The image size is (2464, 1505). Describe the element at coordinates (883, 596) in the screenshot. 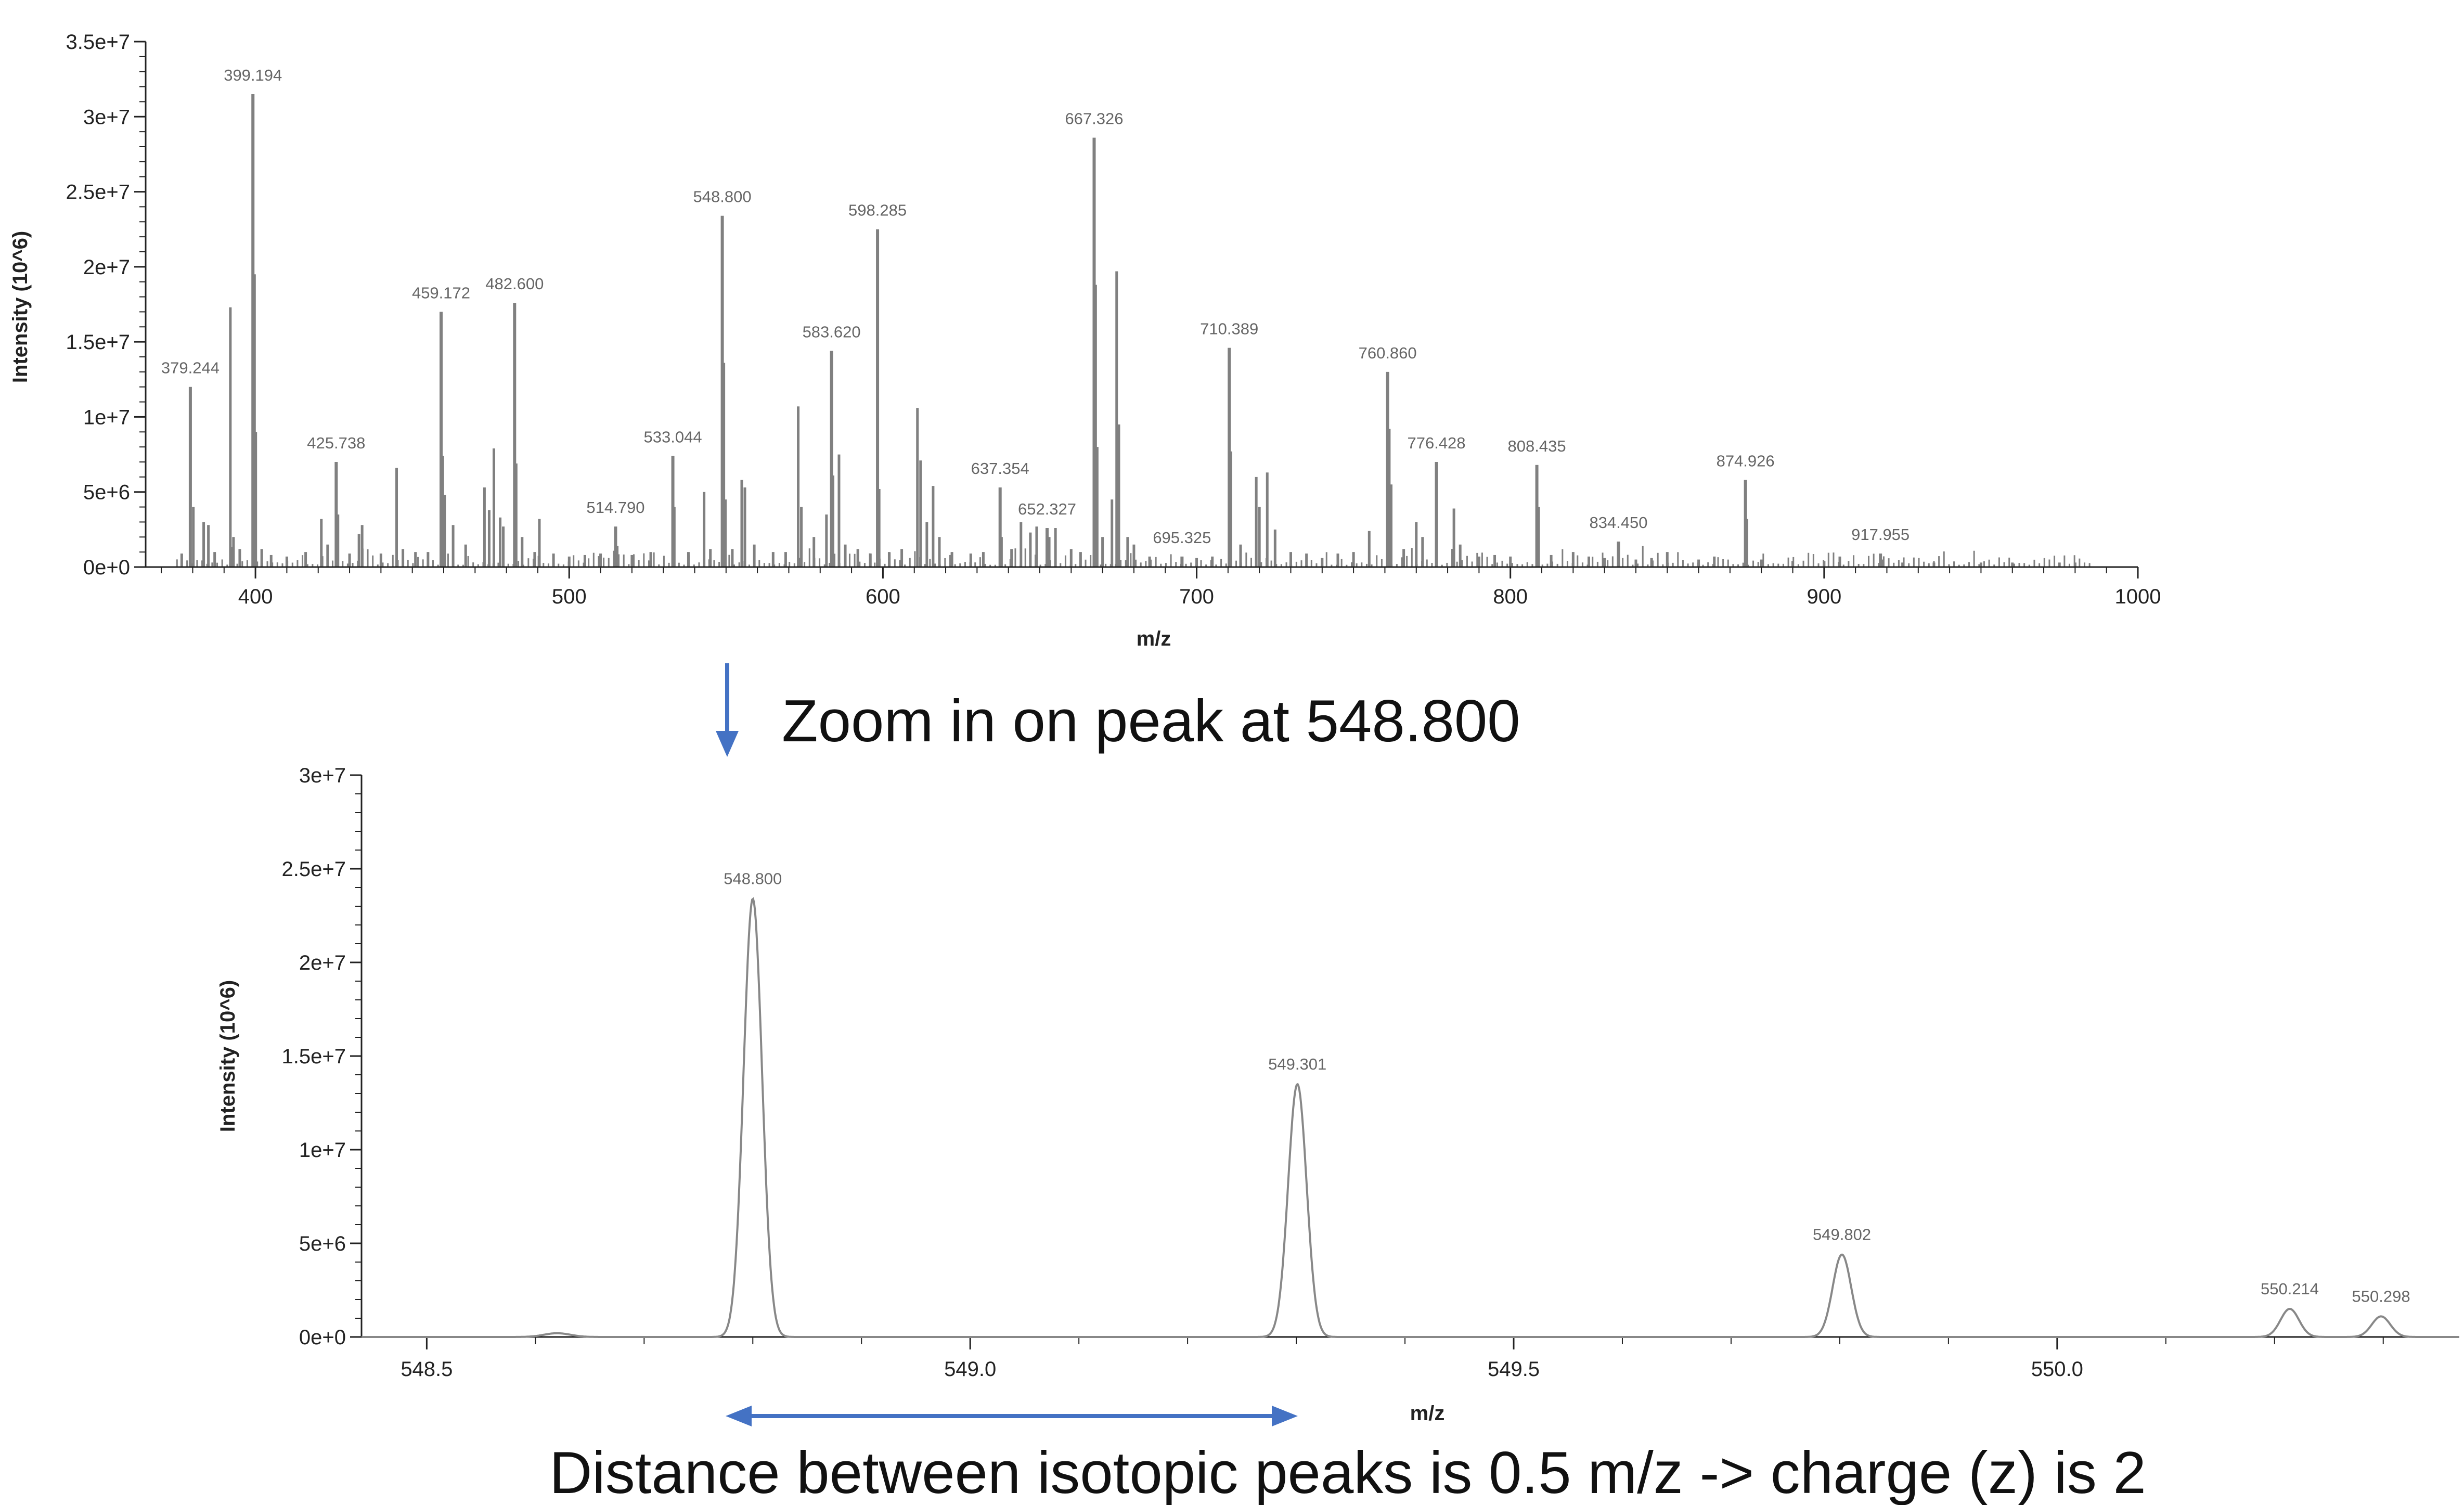

I see `x-tick-label: 600` at that location.